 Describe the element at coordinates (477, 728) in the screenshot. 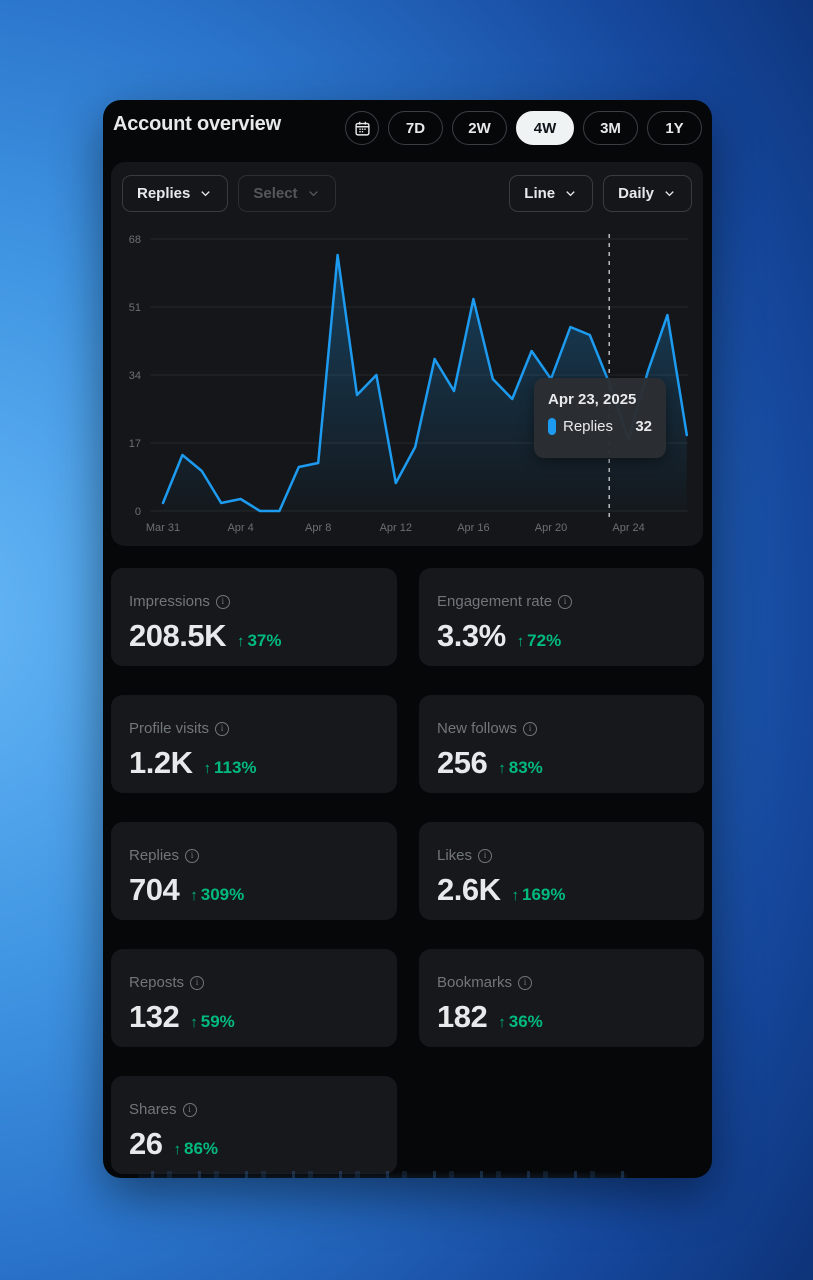

I see `metric-label: New follows` at that location.